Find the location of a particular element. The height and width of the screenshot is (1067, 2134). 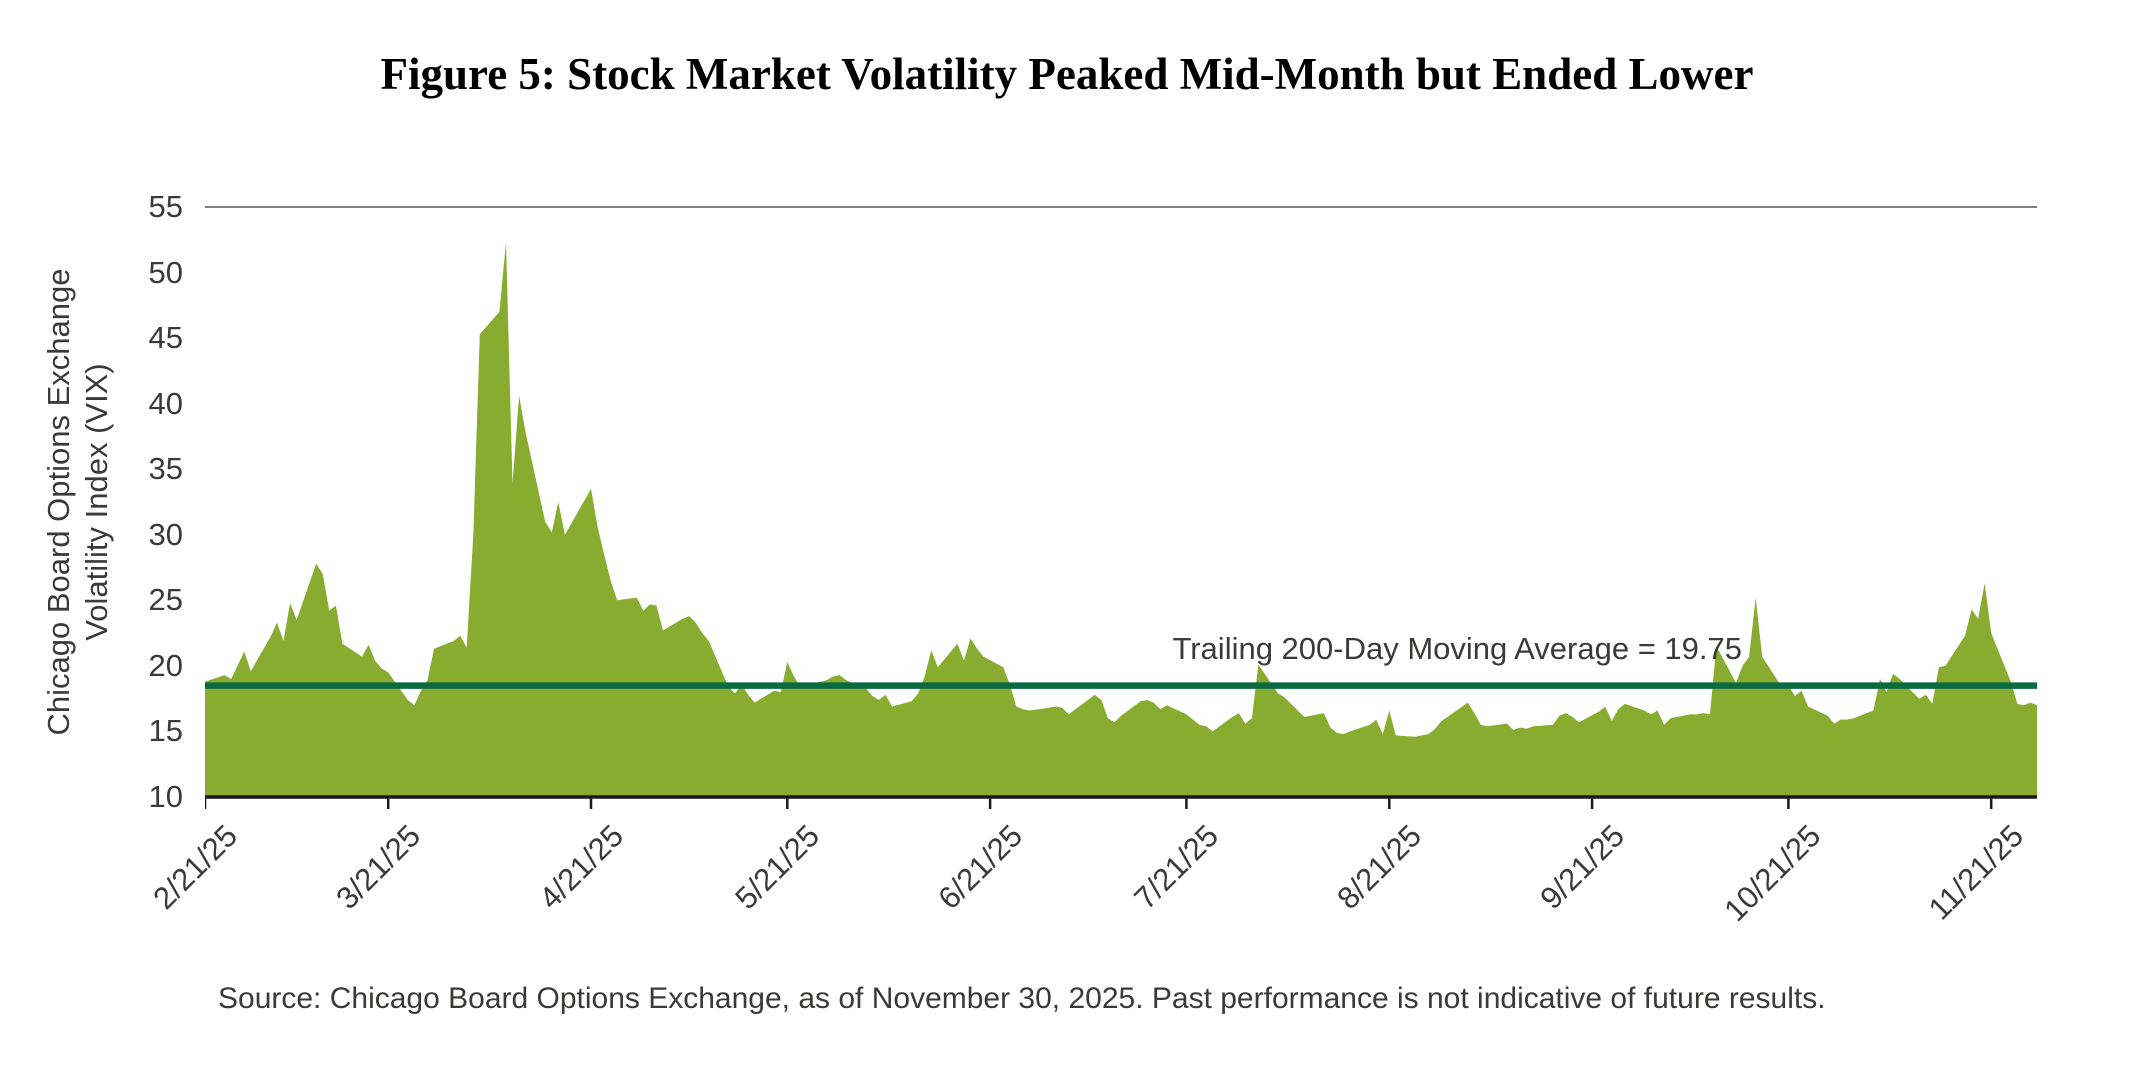

x-tick-label: 11/21/25 is located at coordinates (1975, 872).